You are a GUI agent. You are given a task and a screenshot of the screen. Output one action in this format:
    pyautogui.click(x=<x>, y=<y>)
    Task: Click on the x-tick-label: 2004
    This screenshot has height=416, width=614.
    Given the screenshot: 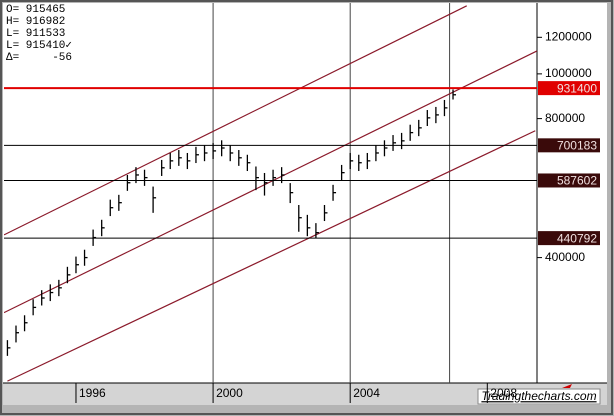 What is the action you would take?
    pyautogui.click(x=366, y=393)
    